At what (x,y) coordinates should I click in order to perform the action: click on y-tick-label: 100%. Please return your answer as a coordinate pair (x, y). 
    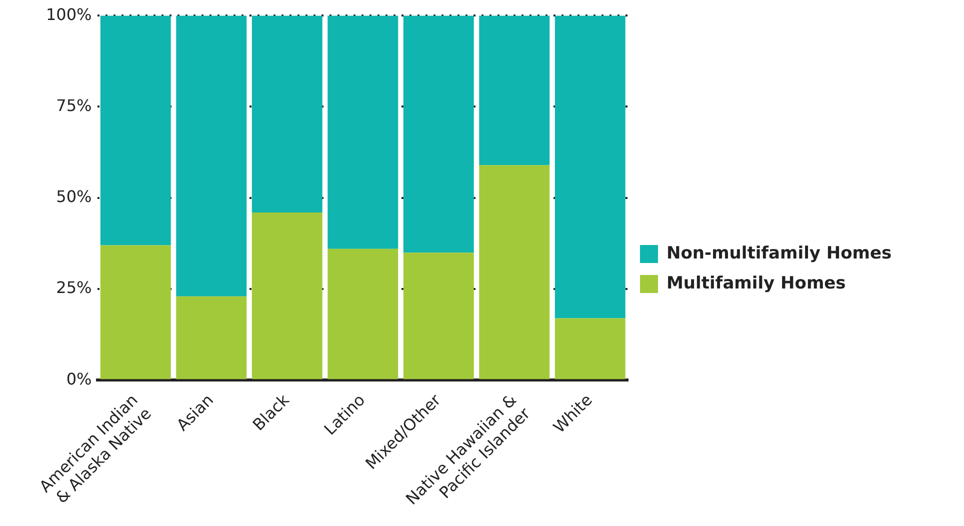
    Looking at the image, I should click on (69, 14).